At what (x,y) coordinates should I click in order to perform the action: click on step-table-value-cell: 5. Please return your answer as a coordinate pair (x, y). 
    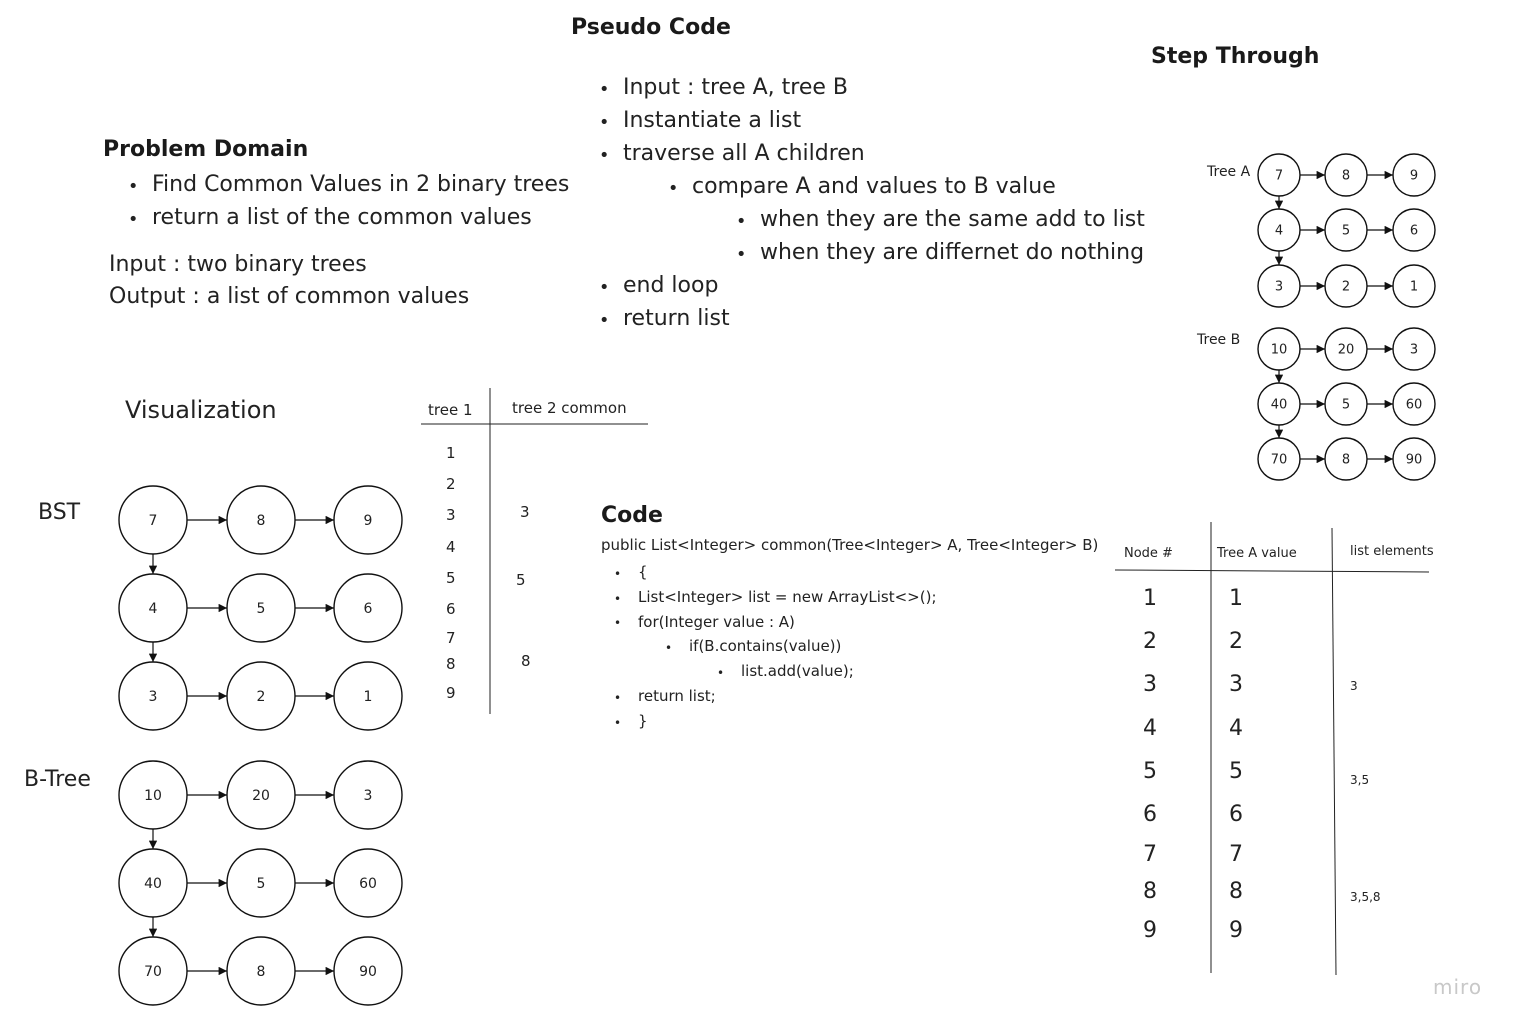
    Looking at the image, I should click on (1236, 771).